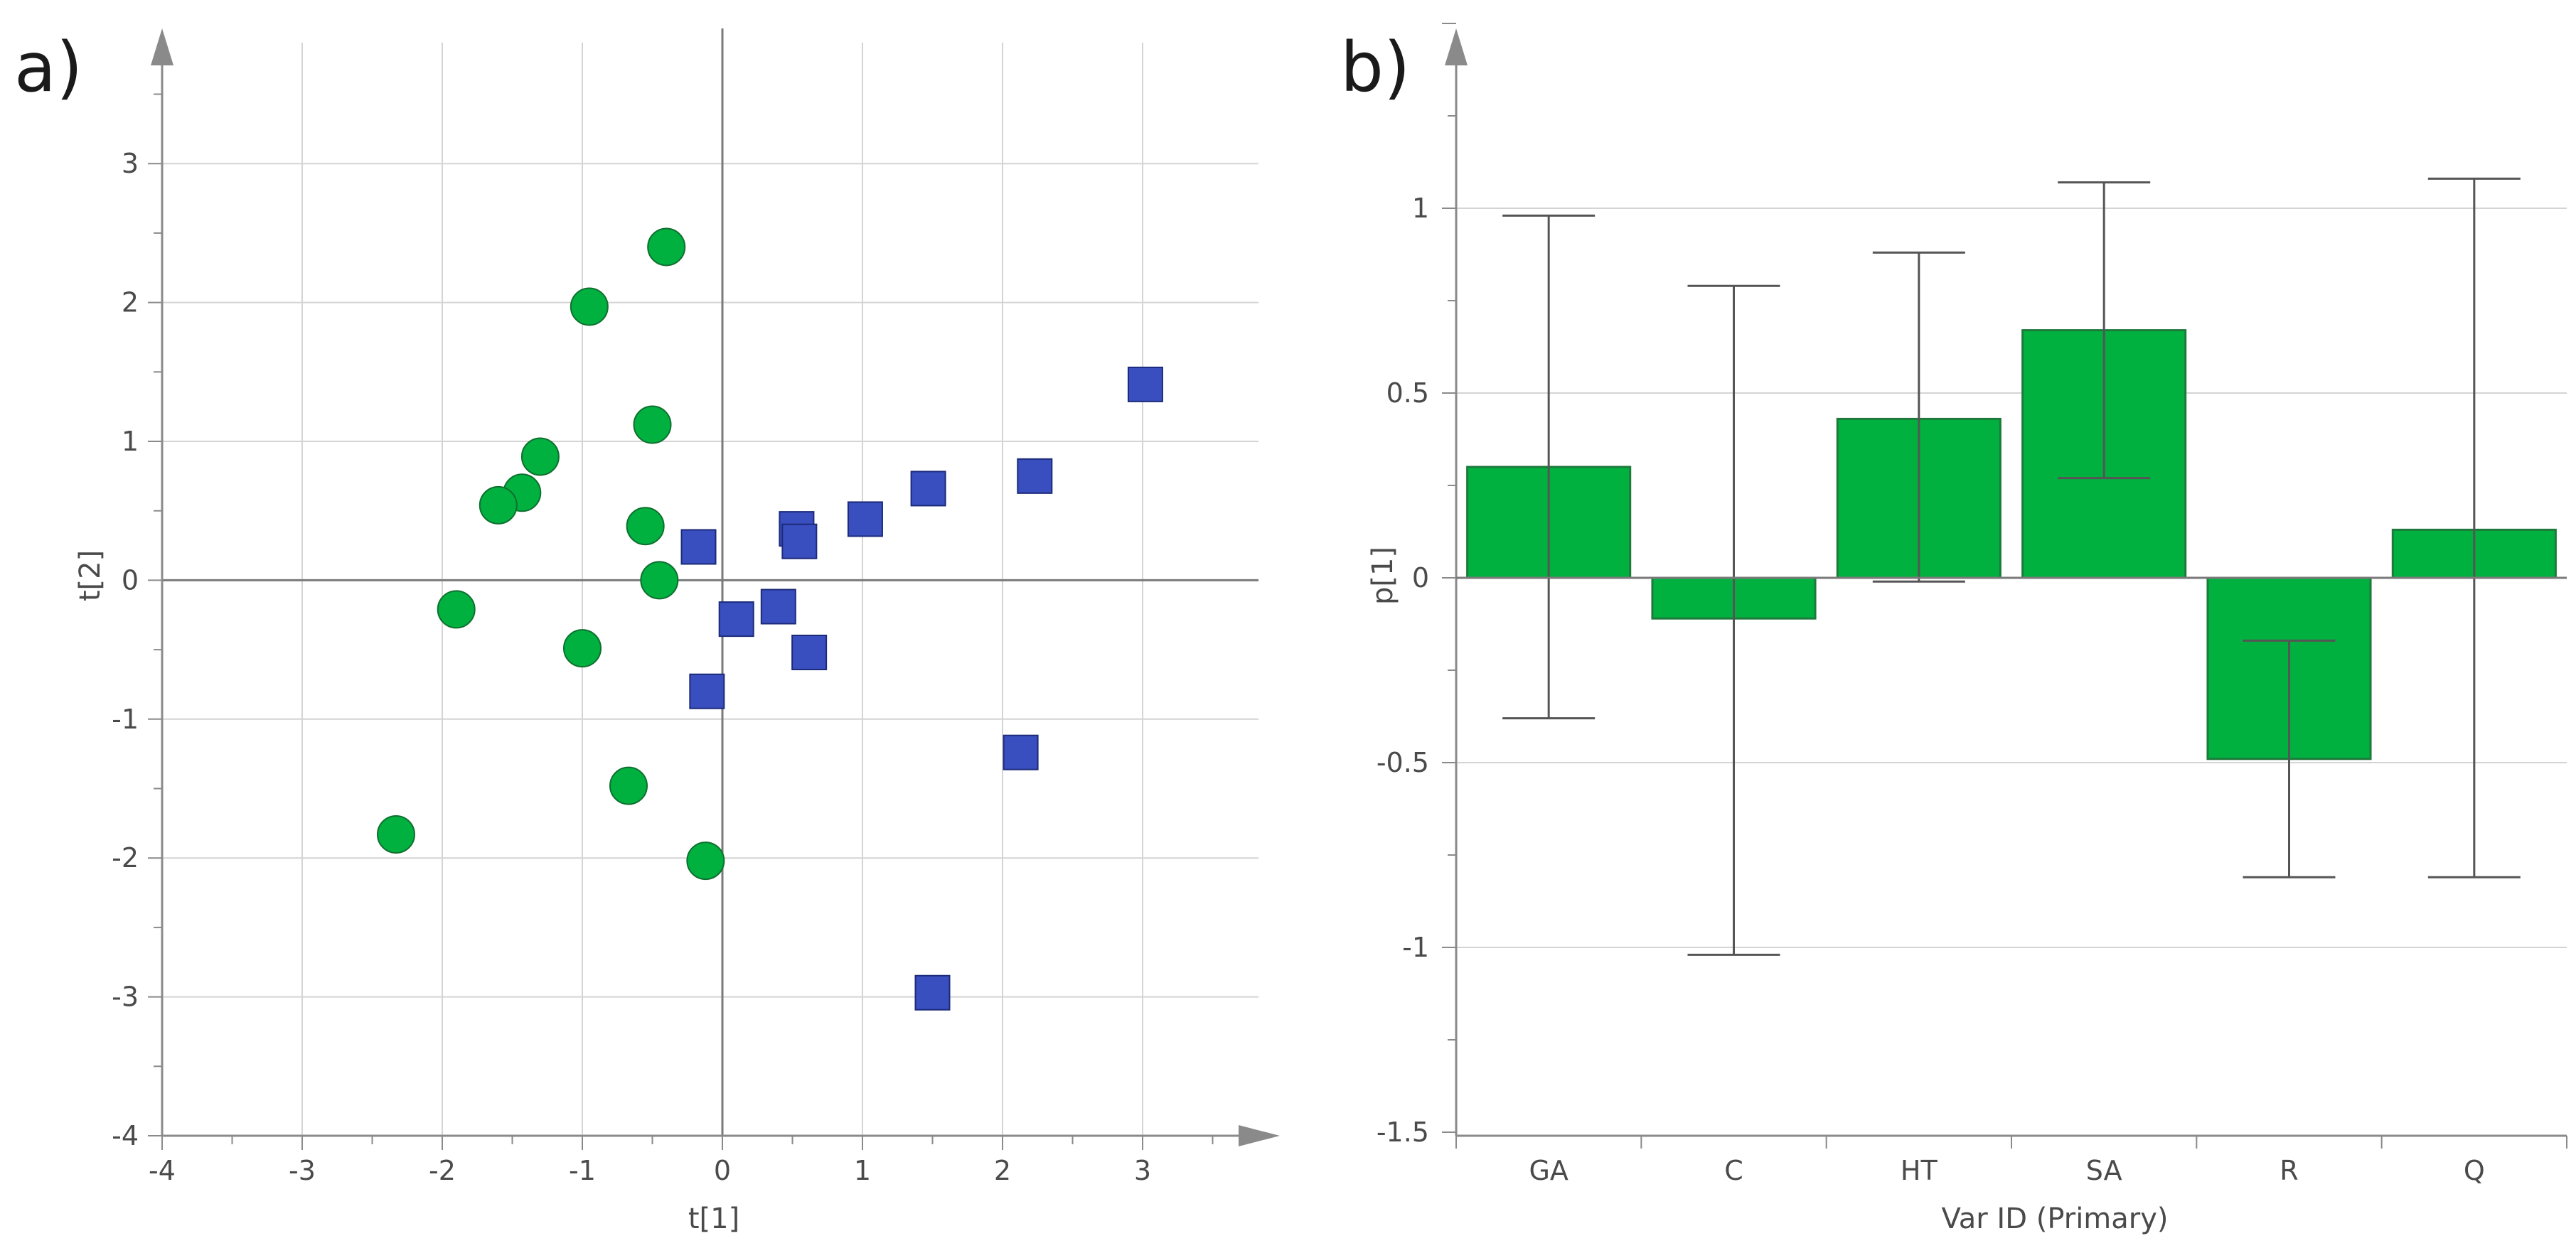 This screenshot has height=1258, width=2576. Describe the element at coordinates (125, 1135) in the screenshot. I see `y-tick-label: -4` at that location.